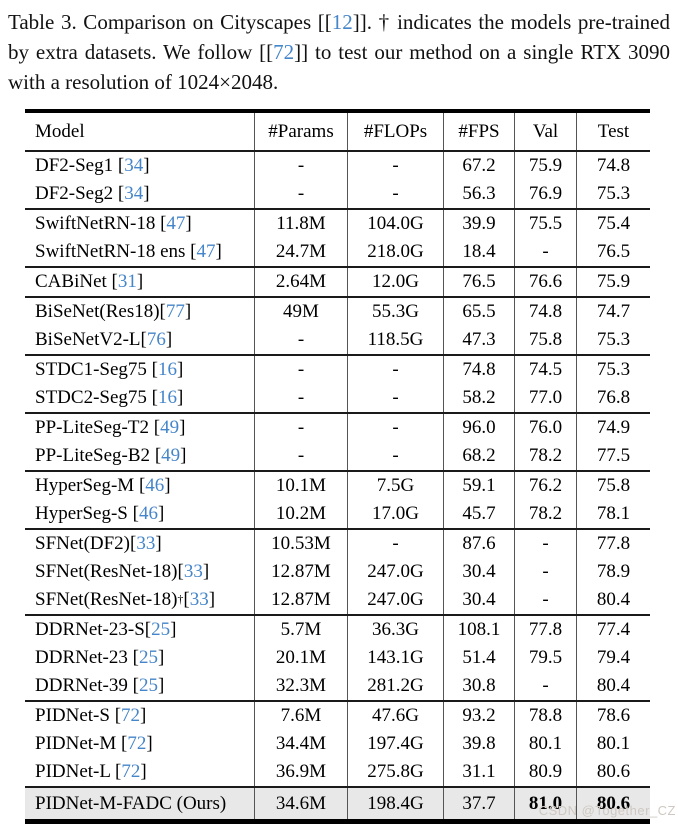  Describe the element at coordinates (301, 686) in the screenshot. I see `params-cell: 32.3M` at that location.